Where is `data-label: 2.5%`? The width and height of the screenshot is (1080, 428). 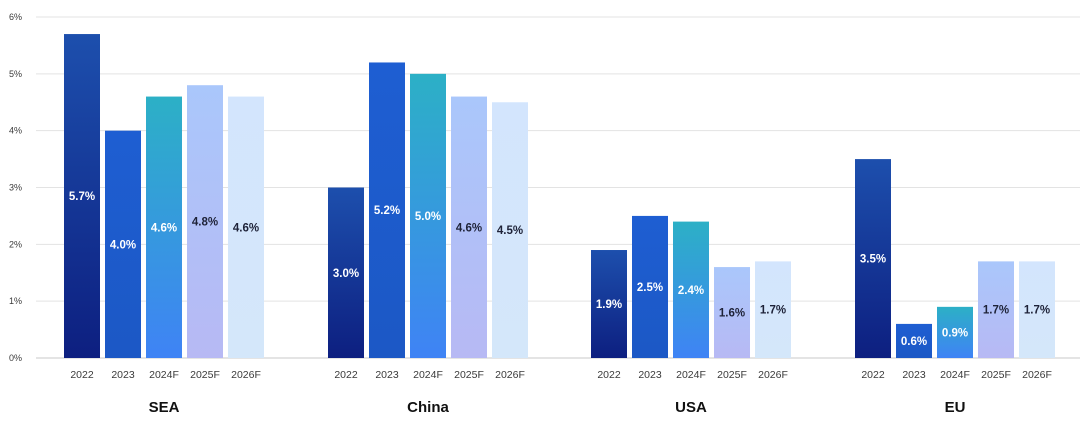
data-label: 2.5% is located at coordinates (650, 288).